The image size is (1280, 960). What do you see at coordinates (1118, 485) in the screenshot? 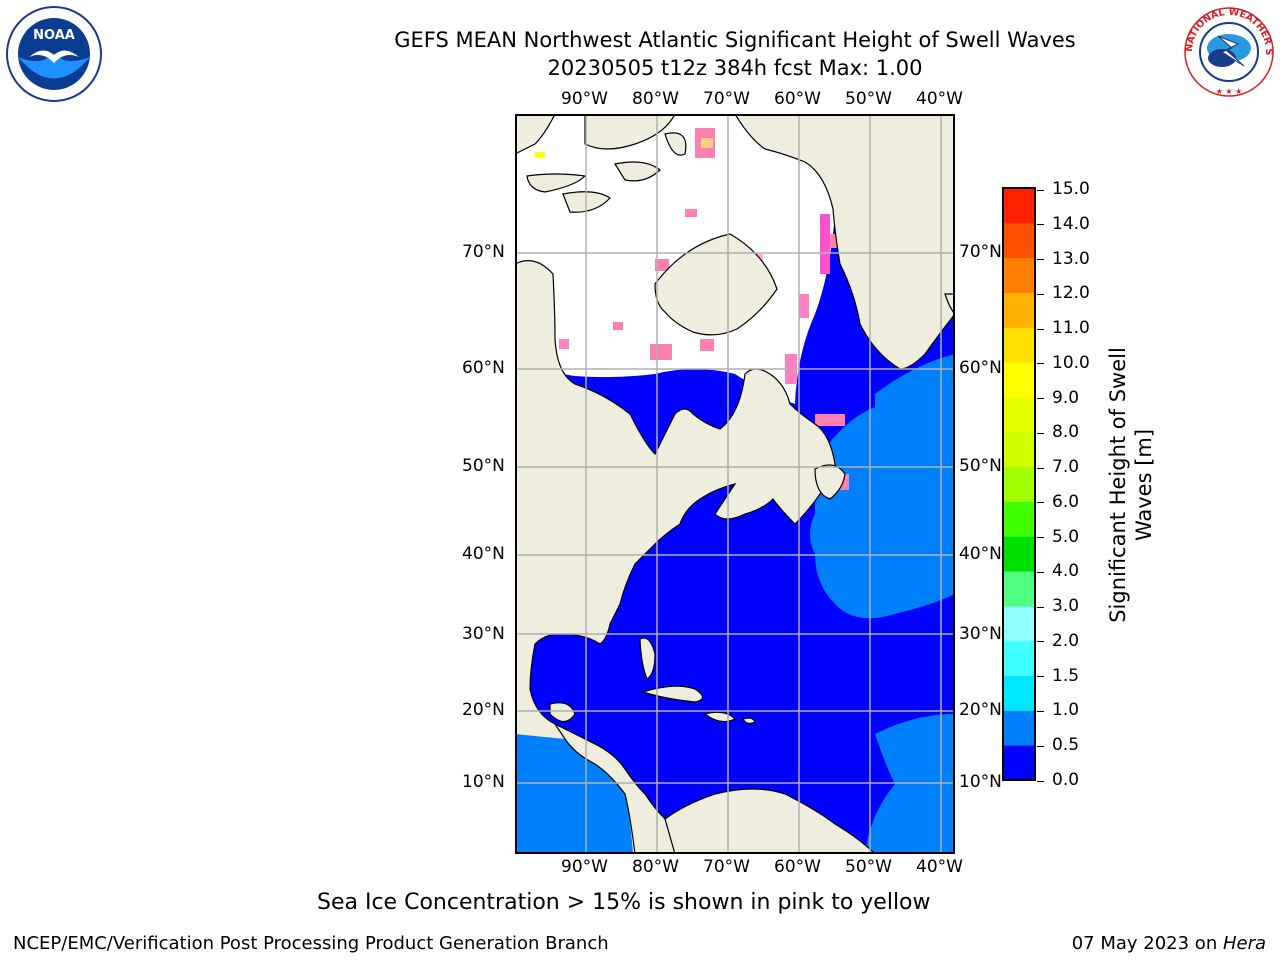
I see `colorbar-label-line1: Significant Height of Swell` at bounding box center [1118, 485].